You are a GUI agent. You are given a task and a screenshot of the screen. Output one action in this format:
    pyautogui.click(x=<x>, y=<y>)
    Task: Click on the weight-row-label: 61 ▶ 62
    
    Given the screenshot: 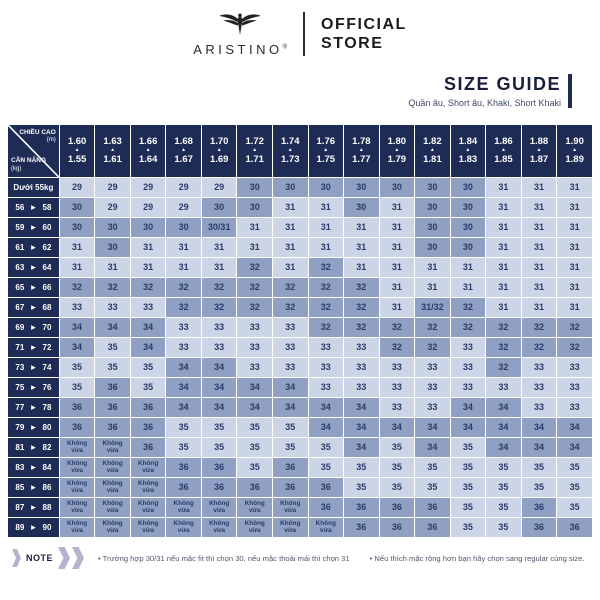 What is the action you would take?
    pyautogui.click(x=33, y=247)
    